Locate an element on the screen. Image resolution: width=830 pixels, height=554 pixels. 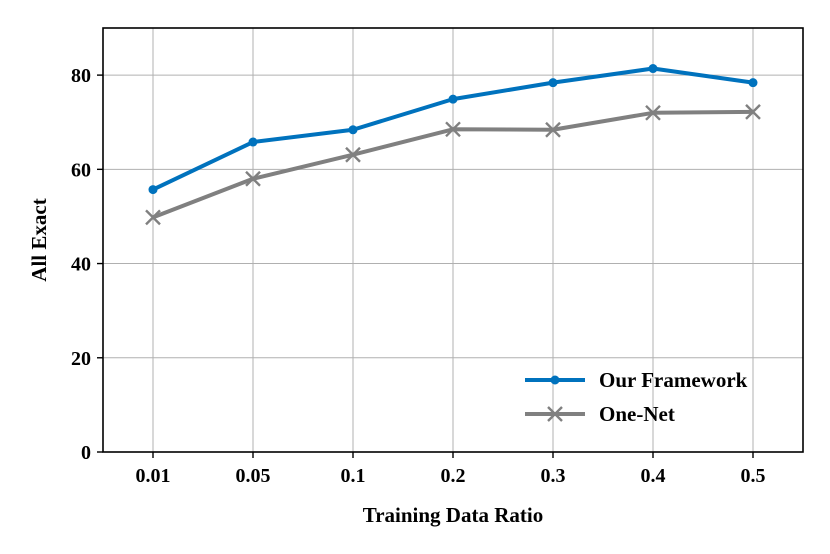
y-tick-label: 80 is located at coordinates (81, 76).